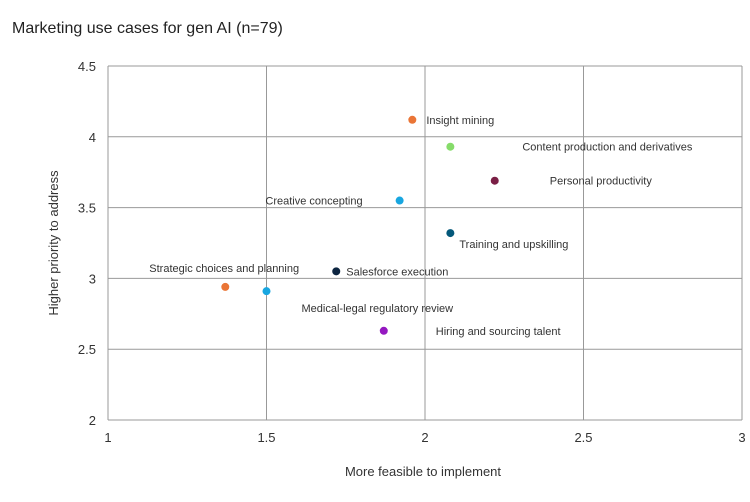 The width and height of the screenshot is (750, 502). What do you see at coordinates (498, 332) in the screenshot?
I see `data-label: Hiring and sourcing talent` at bounding box center [498, 332].